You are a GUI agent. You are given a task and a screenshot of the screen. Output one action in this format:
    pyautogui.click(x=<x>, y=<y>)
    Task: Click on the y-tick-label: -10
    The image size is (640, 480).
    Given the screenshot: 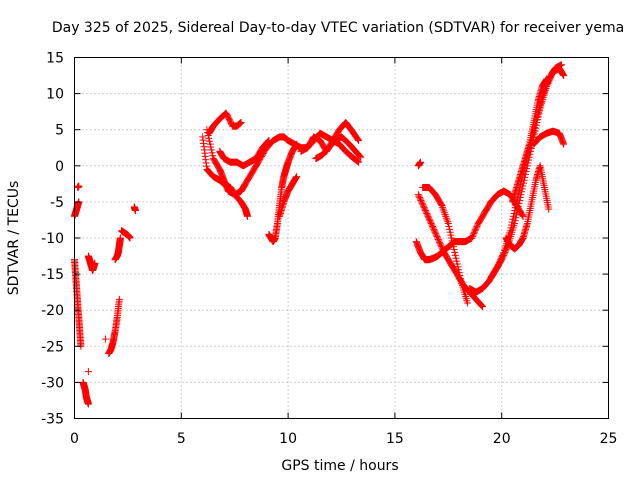 What is the action you would take?
    pyautogui.click(x=52, y=239)
    